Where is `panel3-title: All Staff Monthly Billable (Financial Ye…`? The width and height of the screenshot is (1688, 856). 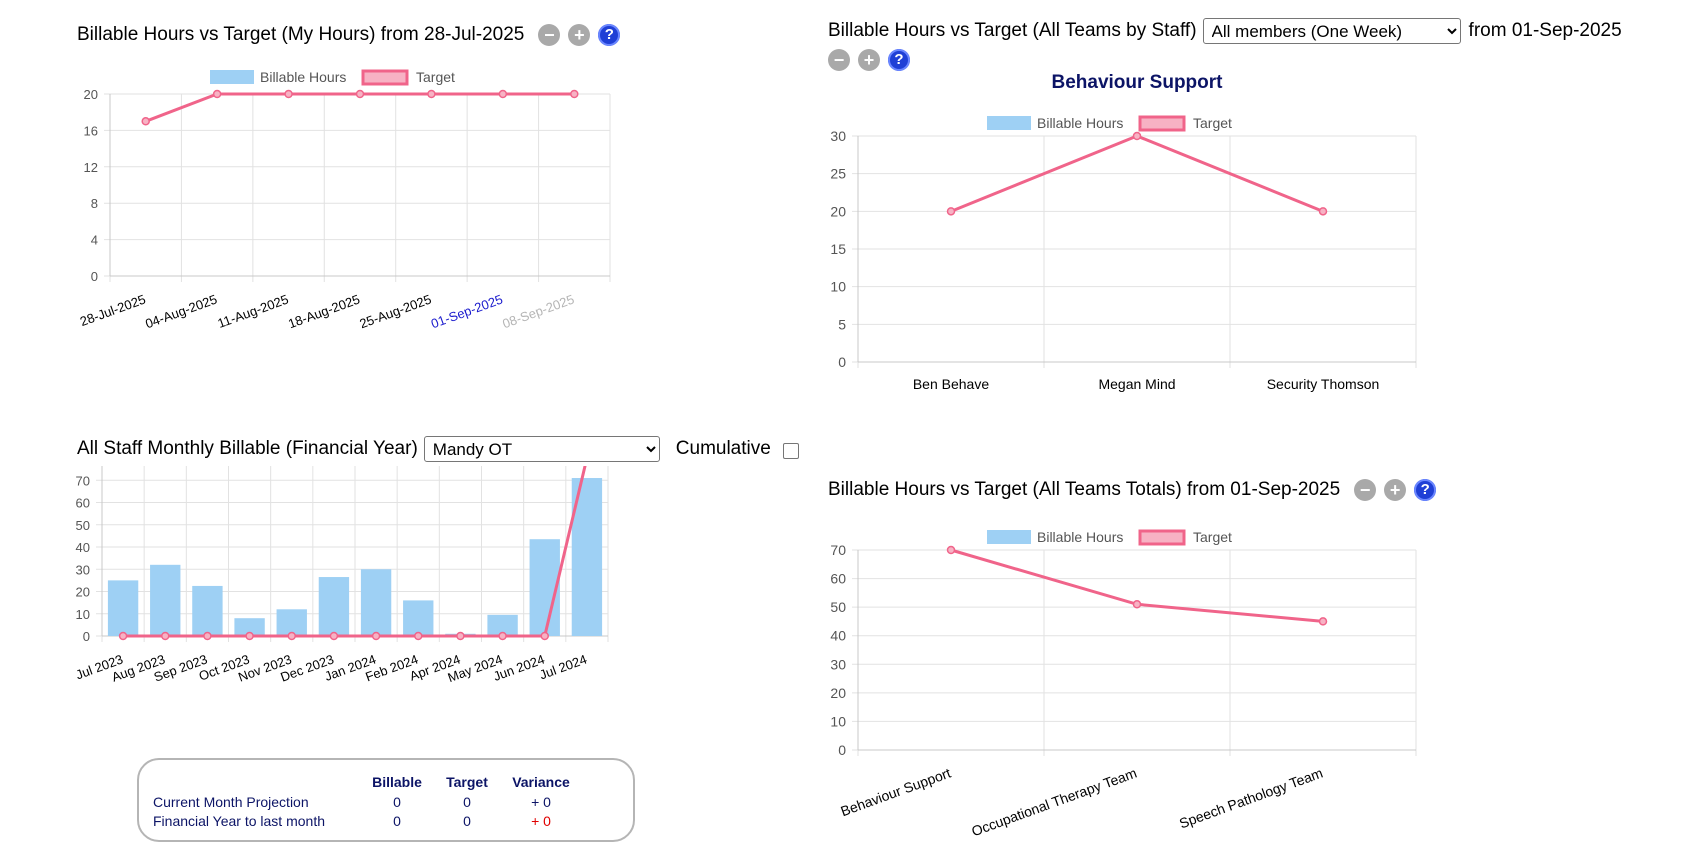
panel3-title: All Staff Monthly Billable (Financial Ye… is located at coordinates (247, 448).